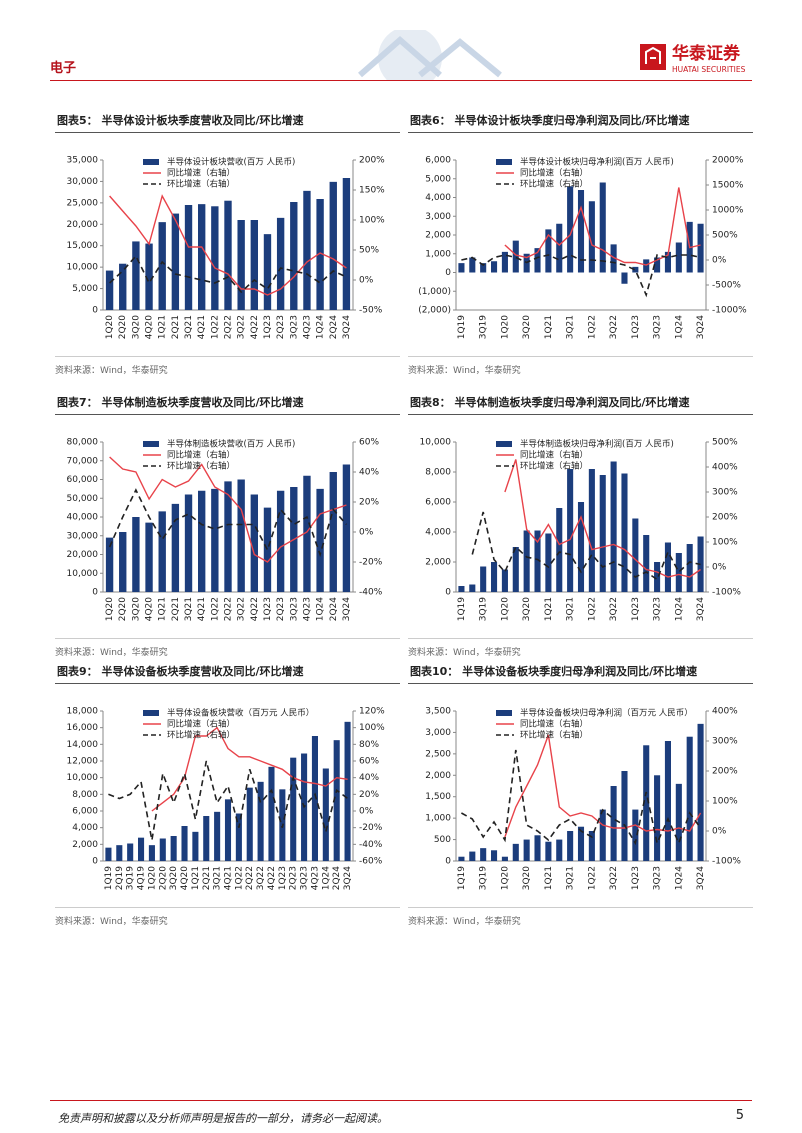 The image size is (802, 1133). What do you see at coordinates (85, 812) in the screenshot?
I see `y-tick-label: 6,000` at bounding box center [85, 812].